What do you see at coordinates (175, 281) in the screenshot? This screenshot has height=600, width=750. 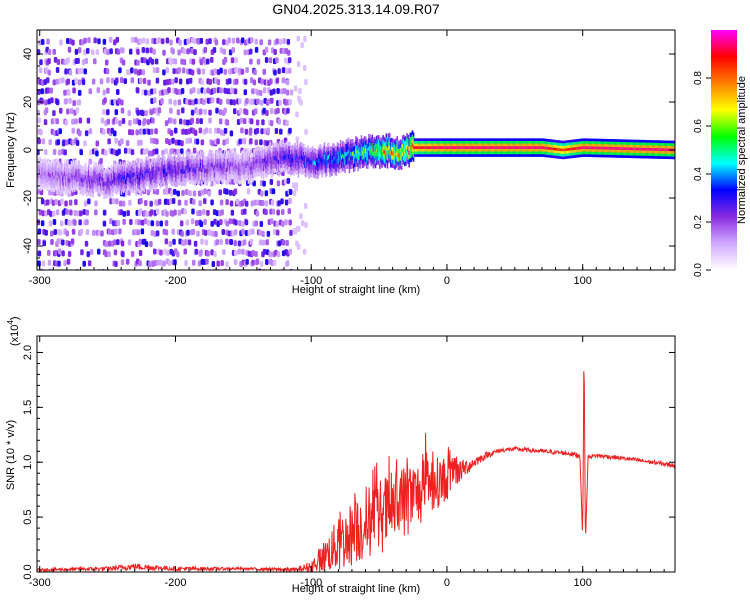 I see `x-tick-label: -200` at bounding box center [175, 281].